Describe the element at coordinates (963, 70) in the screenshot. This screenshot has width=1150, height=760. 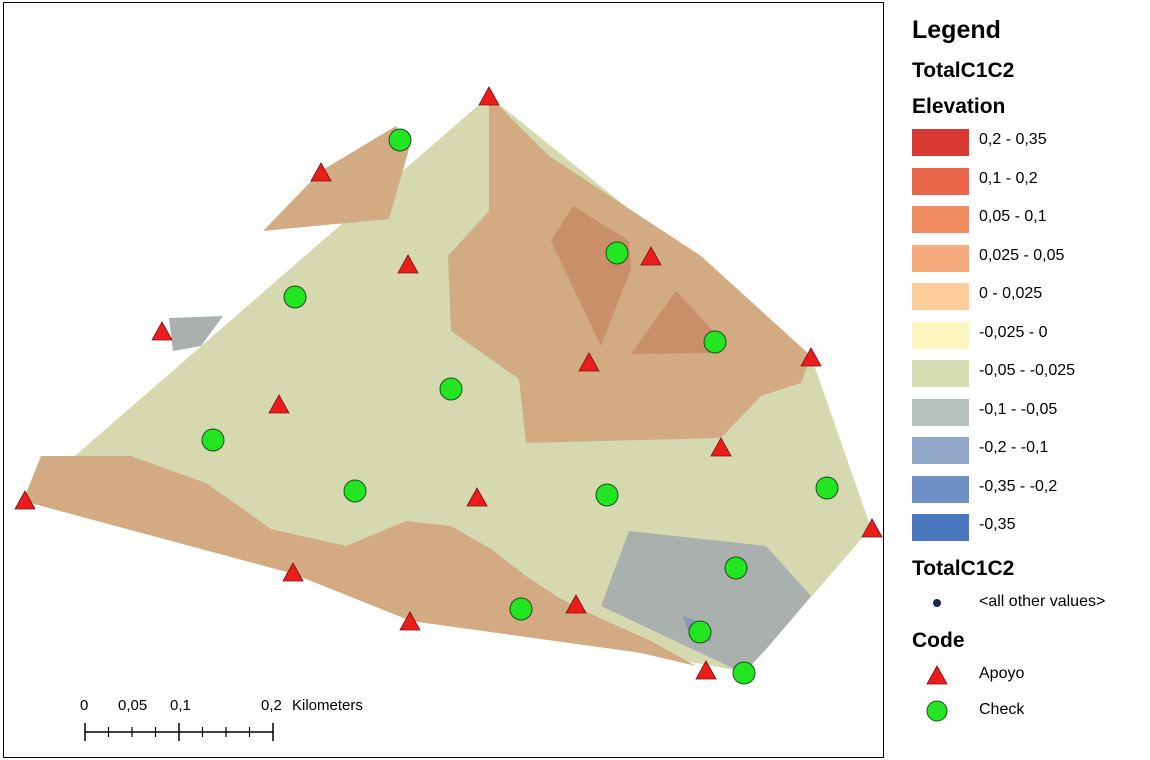
I see `legend-layer-name: TotalC1C2` at that location.